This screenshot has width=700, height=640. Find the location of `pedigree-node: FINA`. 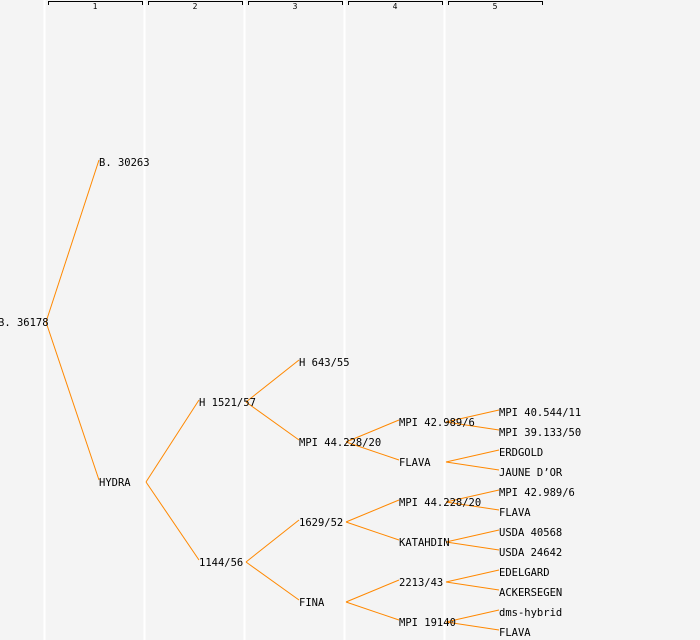

pedigree-node: FINA is located at coordinates (312, 603).